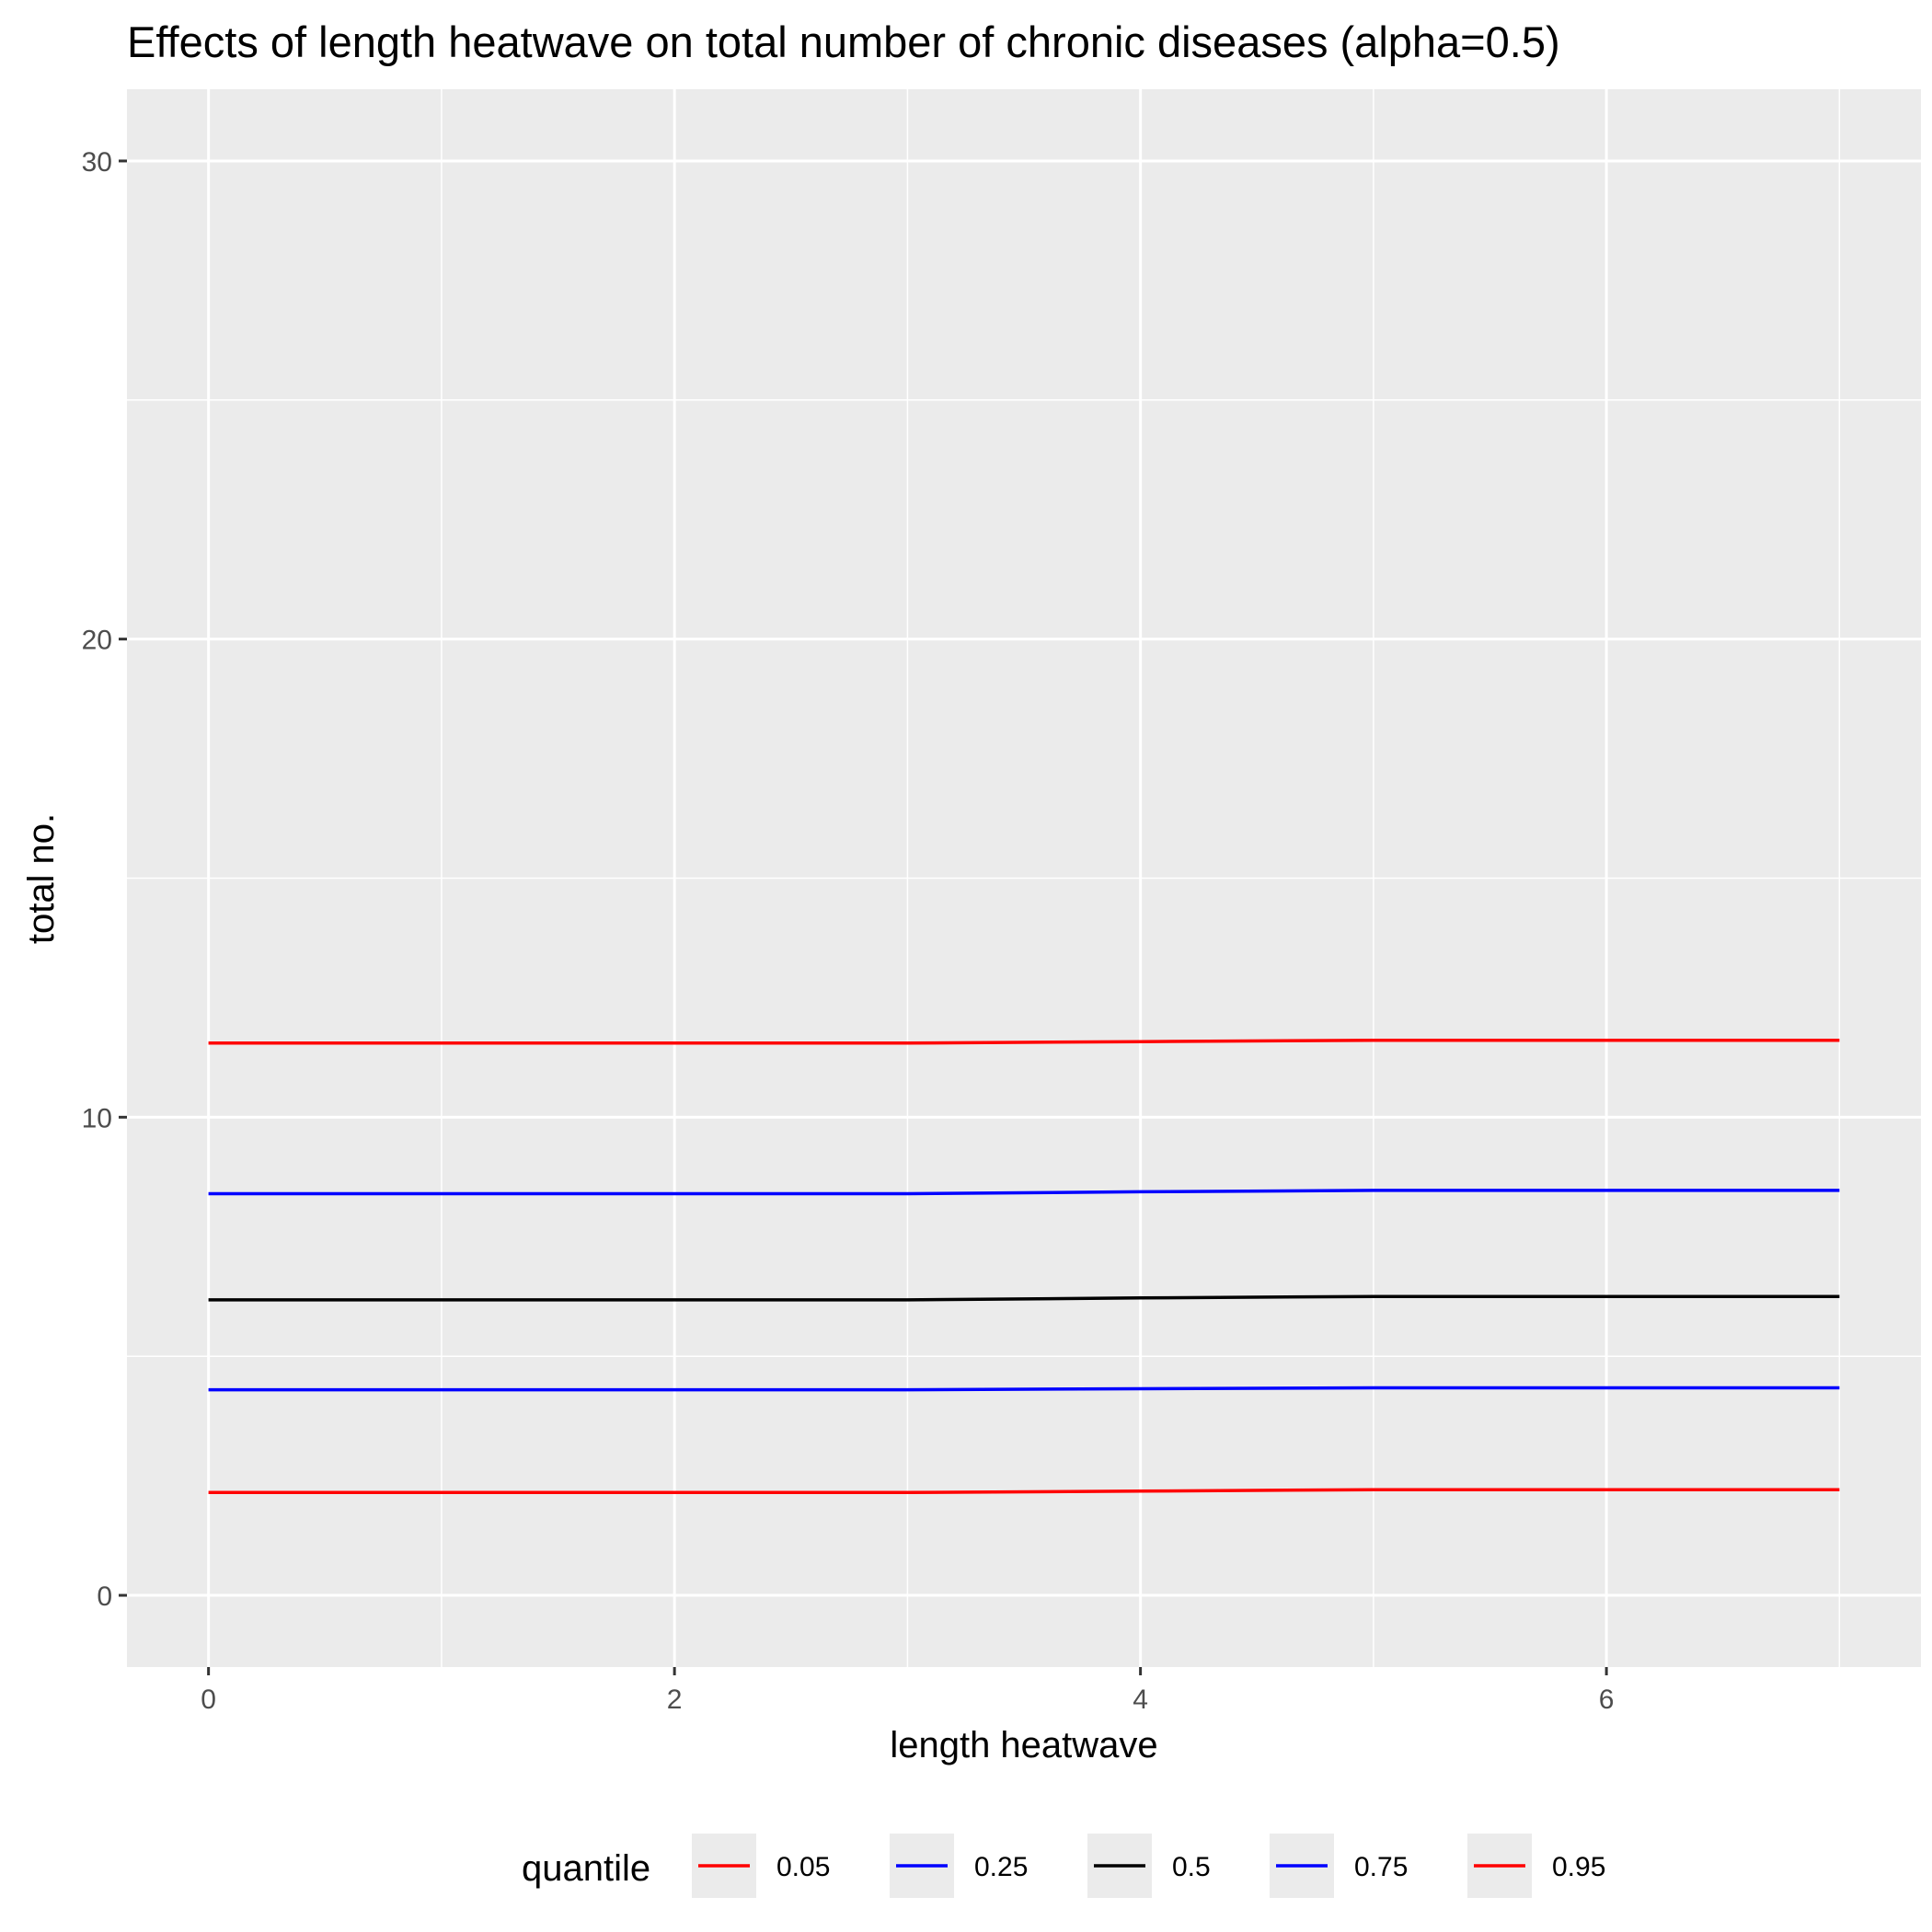  What do you see at coordinates (208, 1700) in the screenshot?
I see `x-tick-label: 0` at bounding box center [208, 1700].